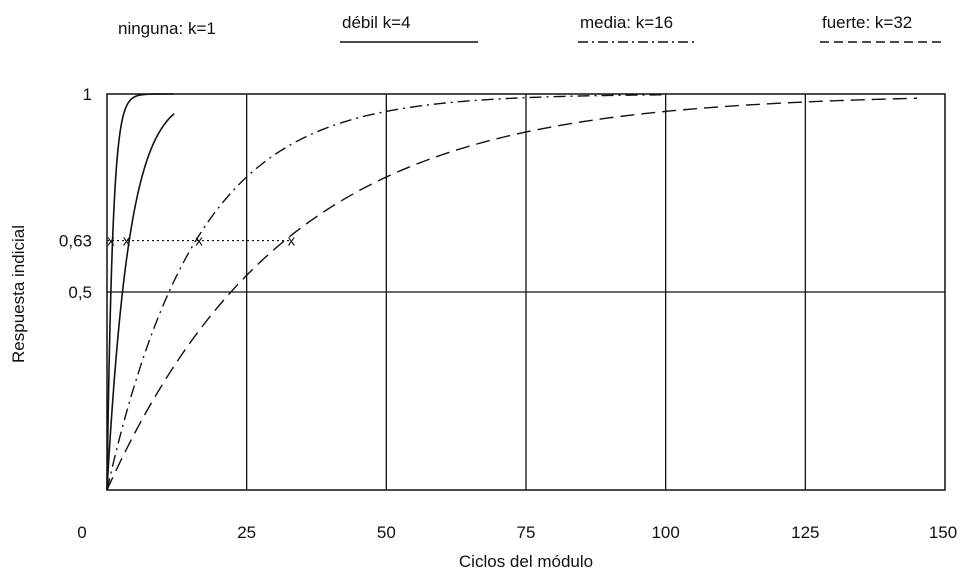 This screenshot has width=966, height=574. Describe the element at coordinates (127, 241) in the screenshot. I see `marker-x-2: x` at that location.